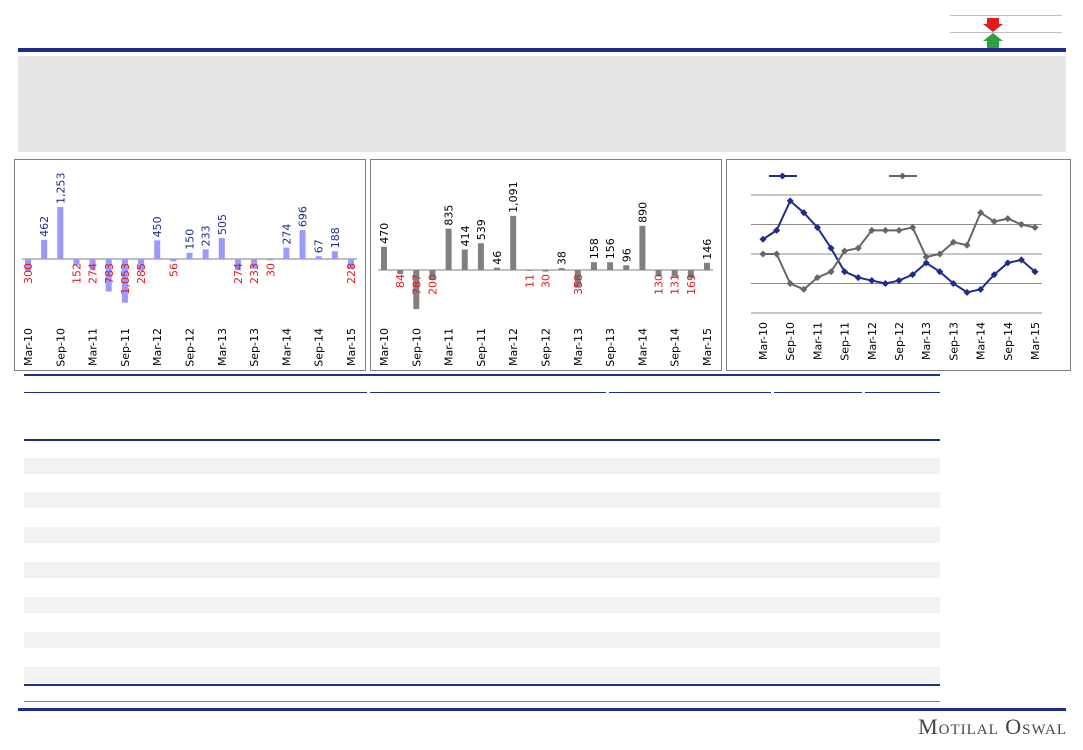  I want to click on data-label: 158, so click(594, 248).